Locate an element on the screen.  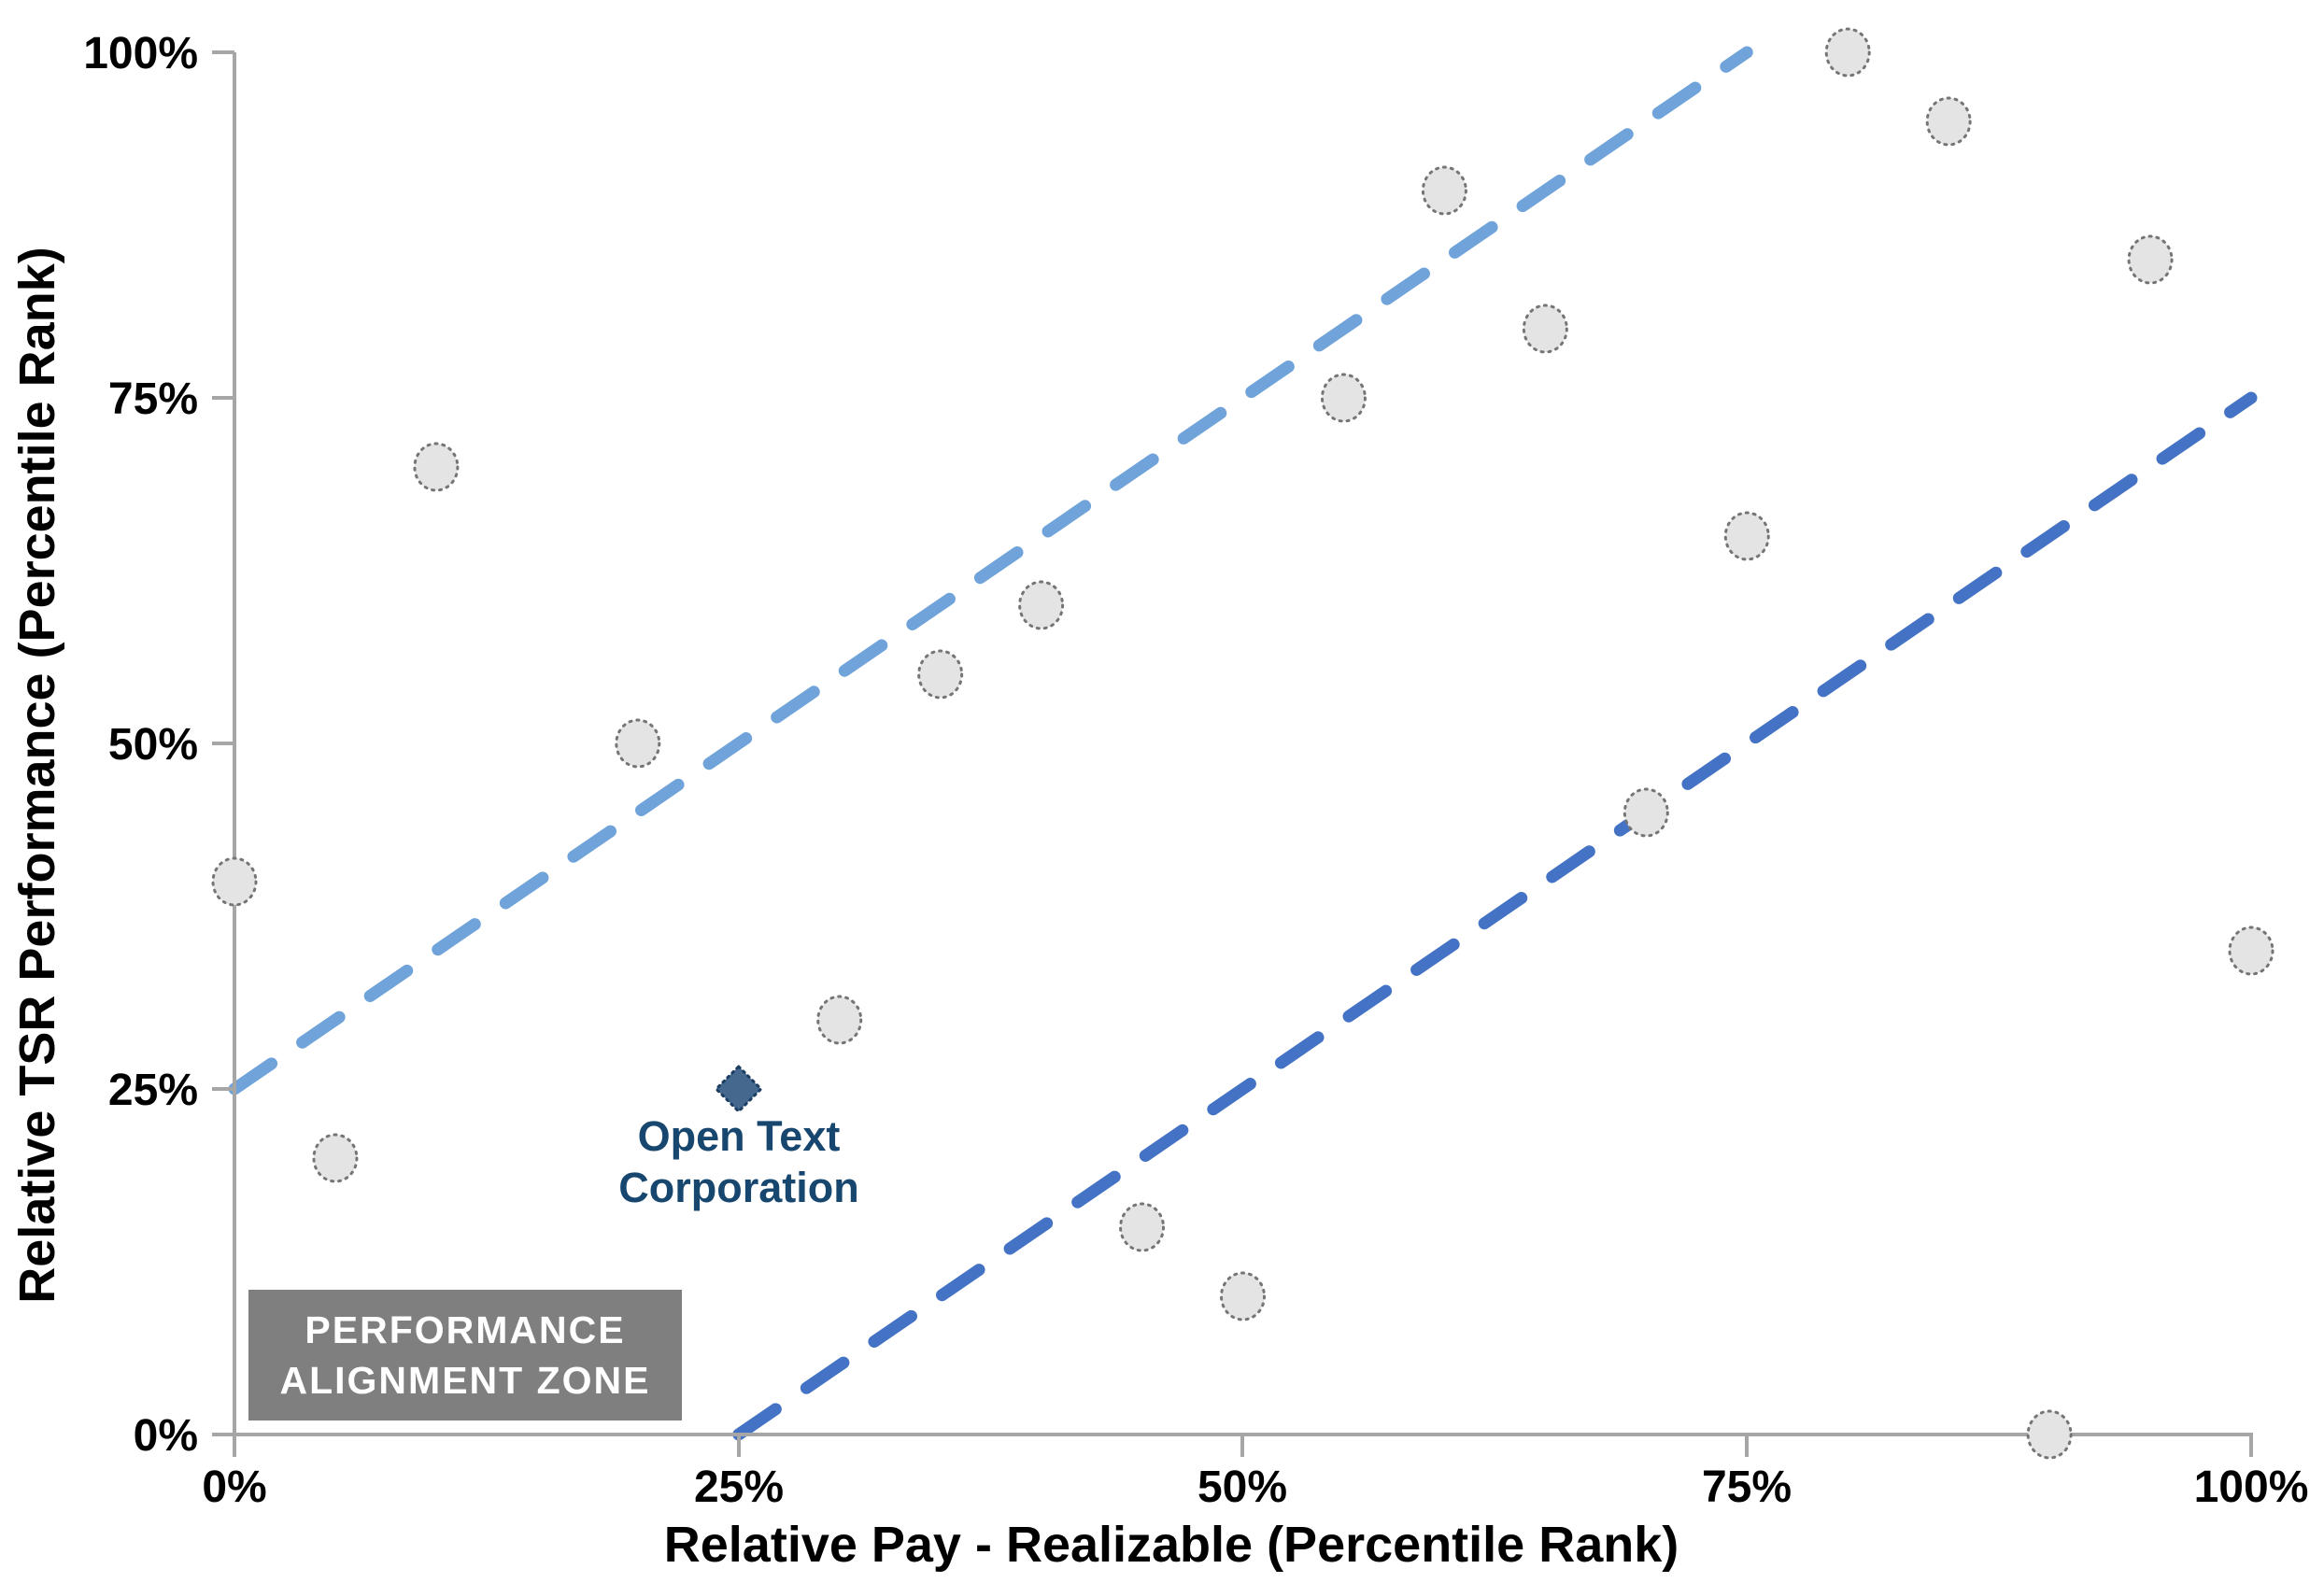
x-tick-label-25: 25% is located at coordinates (739, 1487).